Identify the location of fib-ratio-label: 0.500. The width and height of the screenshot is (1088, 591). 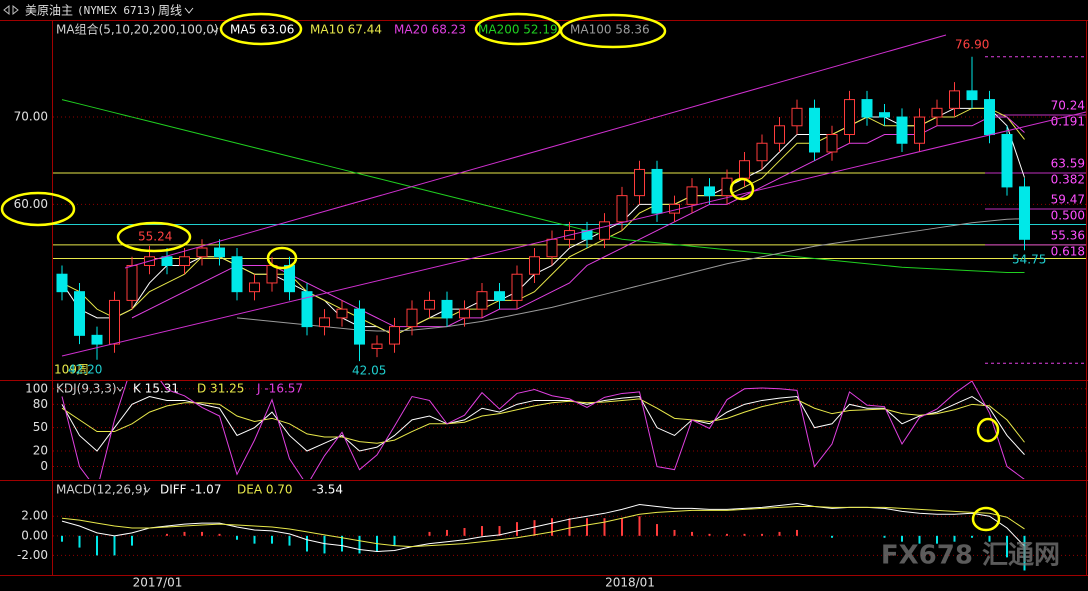
(1068, 215).